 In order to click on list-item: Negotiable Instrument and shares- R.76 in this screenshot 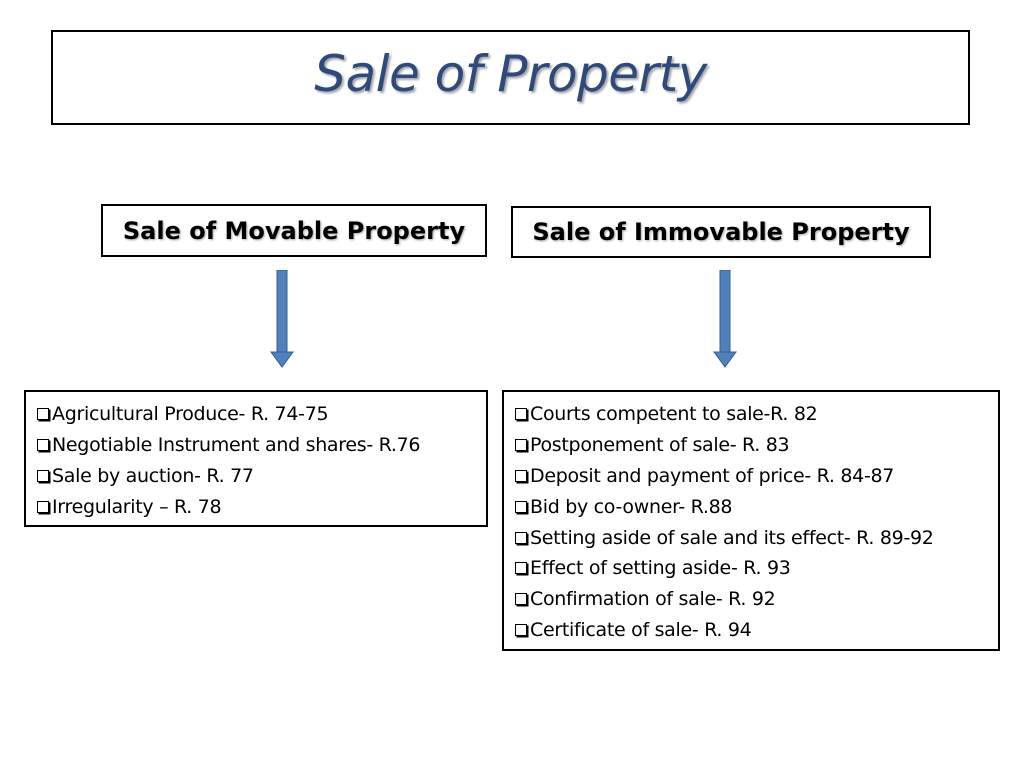, I will do `click(261, 445)`.